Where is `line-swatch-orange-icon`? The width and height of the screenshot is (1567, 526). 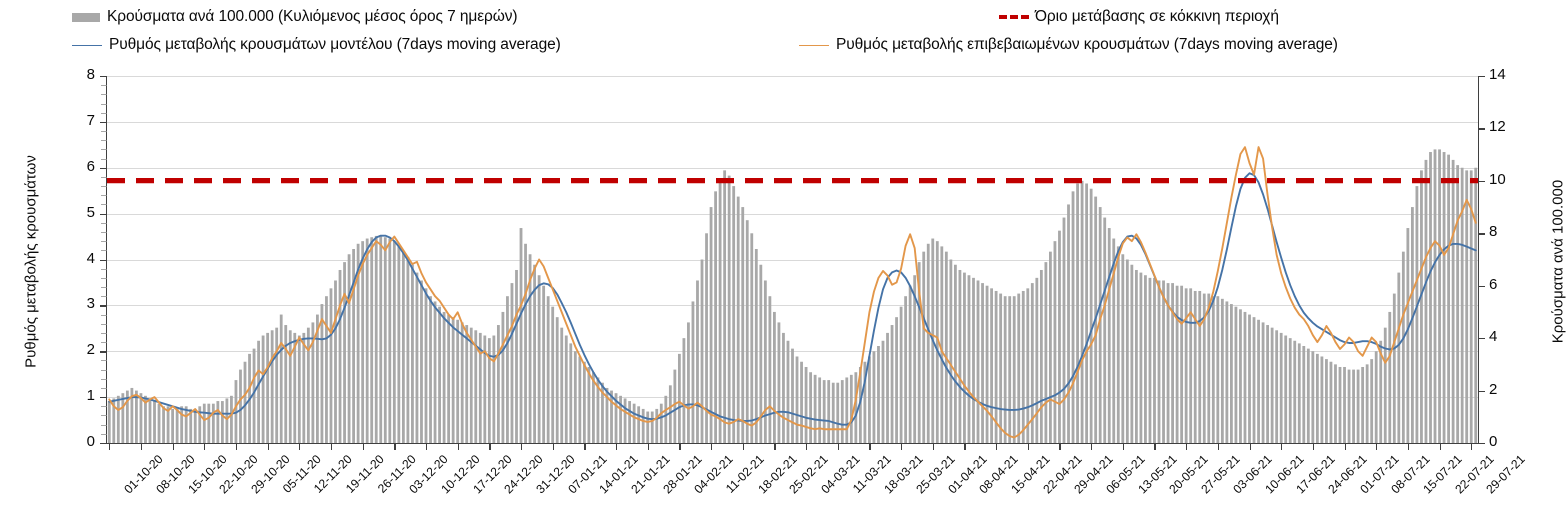
line-swatch-orange-icon is located at coordinates (814, 45).